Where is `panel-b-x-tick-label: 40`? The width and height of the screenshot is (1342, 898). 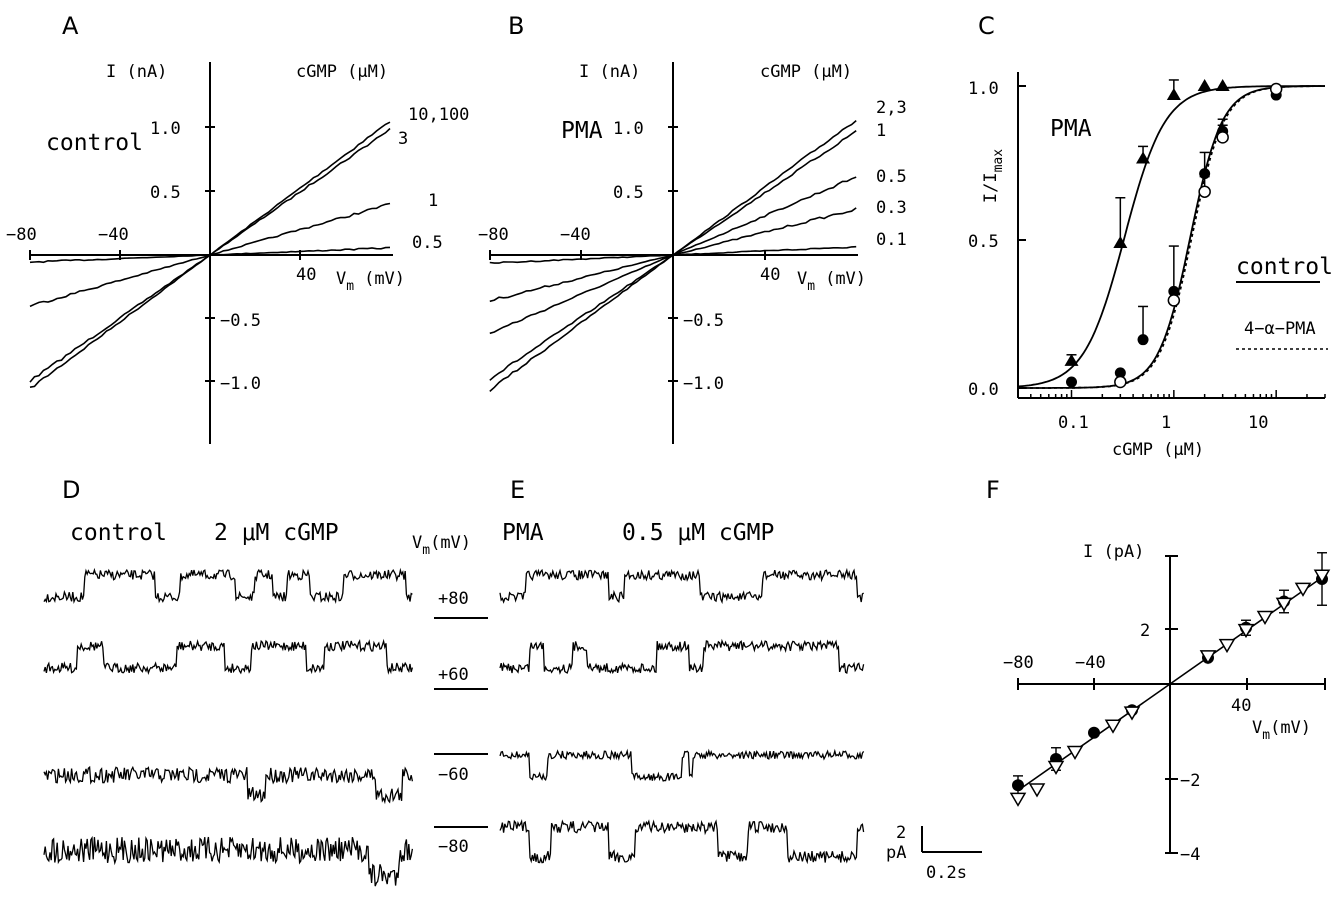 panel-b-x-tick-label: 40 is located at coordinates (770, 275).